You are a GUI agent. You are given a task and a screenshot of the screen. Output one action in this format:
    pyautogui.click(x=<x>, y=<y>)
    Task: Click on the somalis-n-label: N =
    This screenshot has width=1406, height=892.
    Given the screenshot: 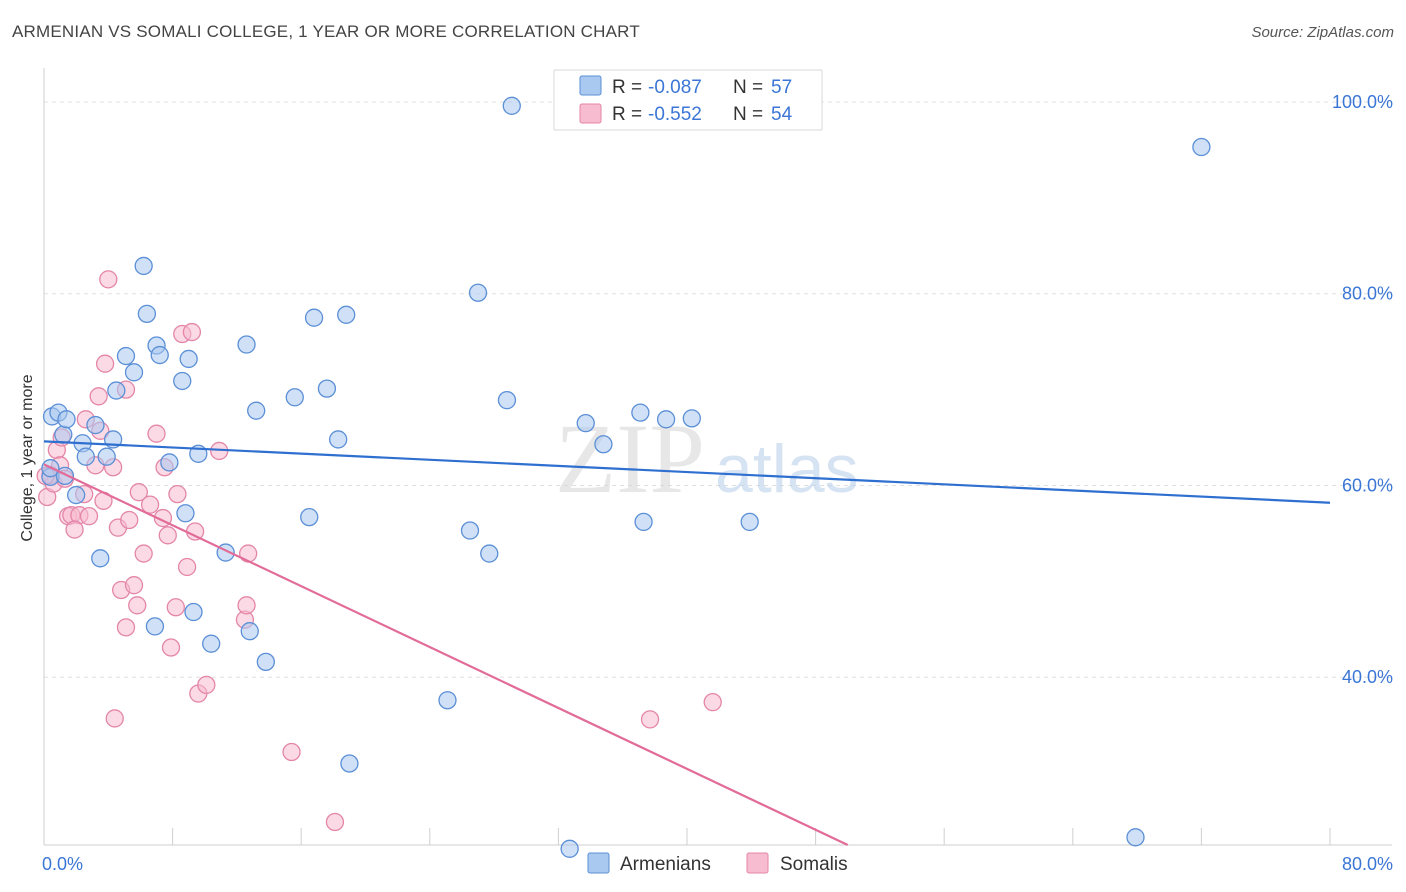 What is the action you would take?
    pyautogui.click(x=748, y=114)
    